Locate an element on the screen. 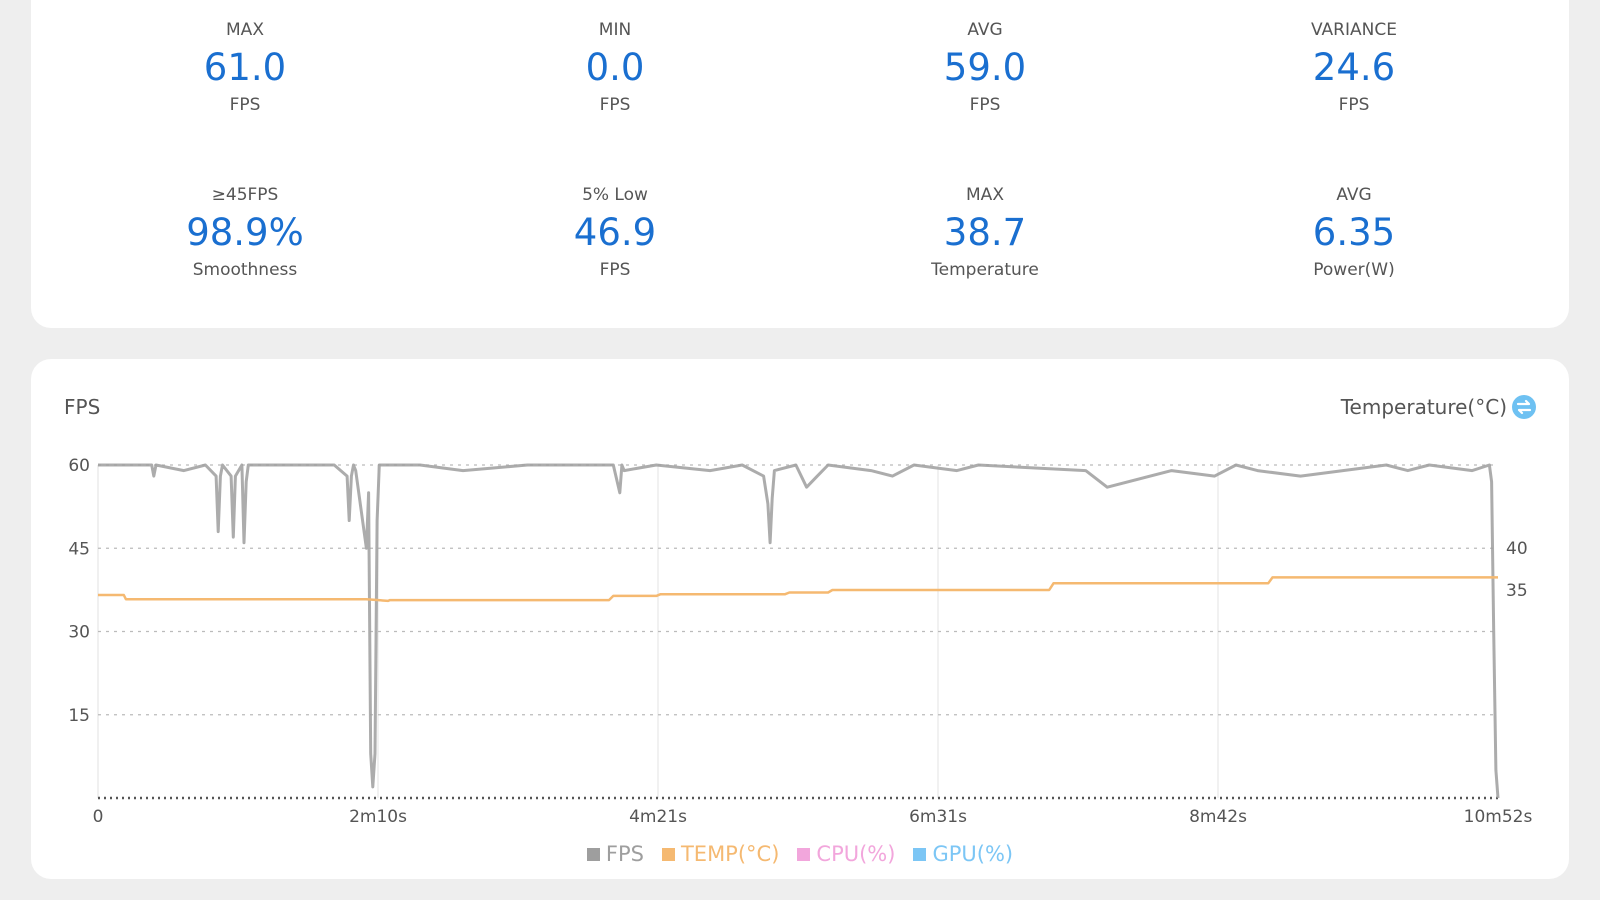 This screenshot has height=900, width=1600. y2-tick-label: 35 is located at coordinates (1517, 591).